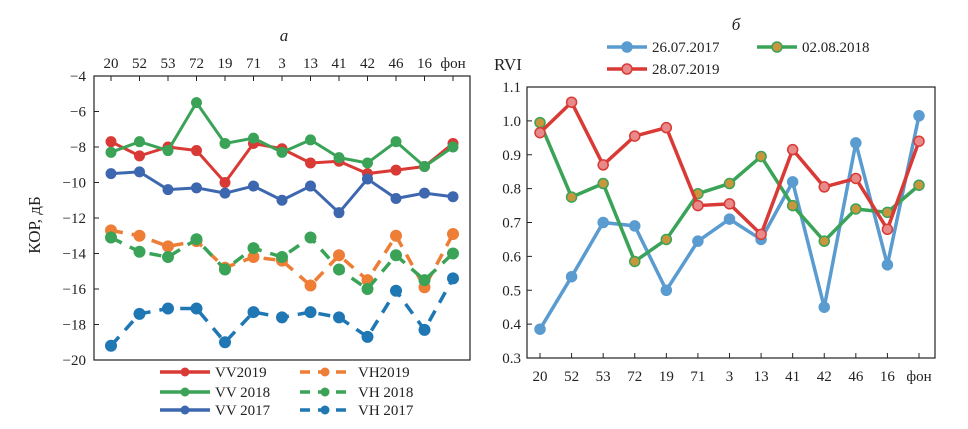 The width and height of the screenshot is (968, 429). Describe the element at coordinates (511, 156) in the screenshot. I see `panel-b-y-tick-label: 0.9` at that location.